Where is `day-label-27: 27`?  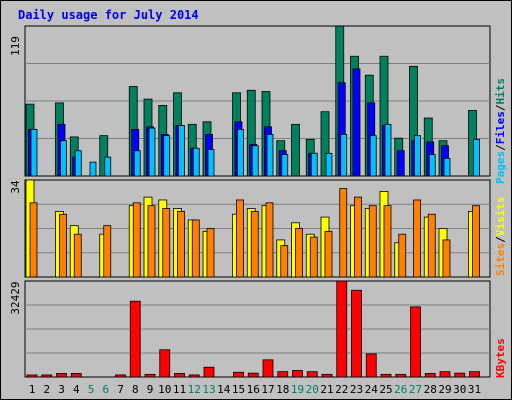
day-label-27: 27 is located at coordinates (415, 389).